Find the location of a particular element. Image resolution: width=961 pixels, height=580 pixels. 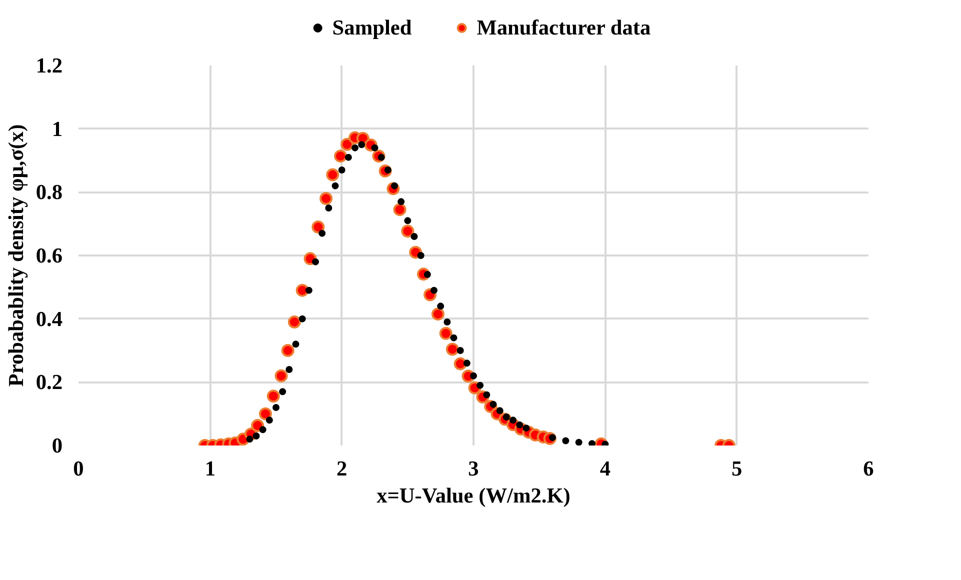

y-tick-label: 0 is located at coordinates (57, 446).